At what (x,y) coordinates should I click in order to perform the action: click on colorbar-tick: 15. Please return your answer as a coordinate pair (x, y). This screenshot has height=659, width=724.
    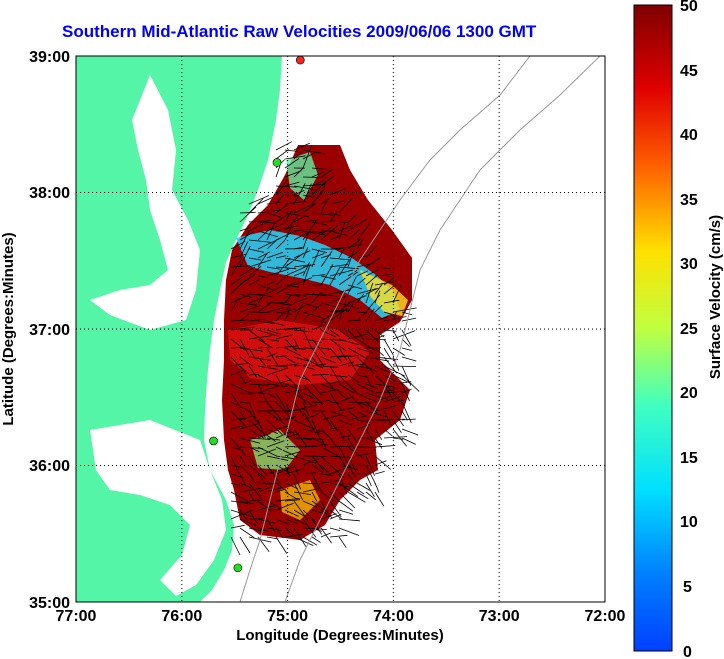
    Looking at the image, I should click on (689, 458).